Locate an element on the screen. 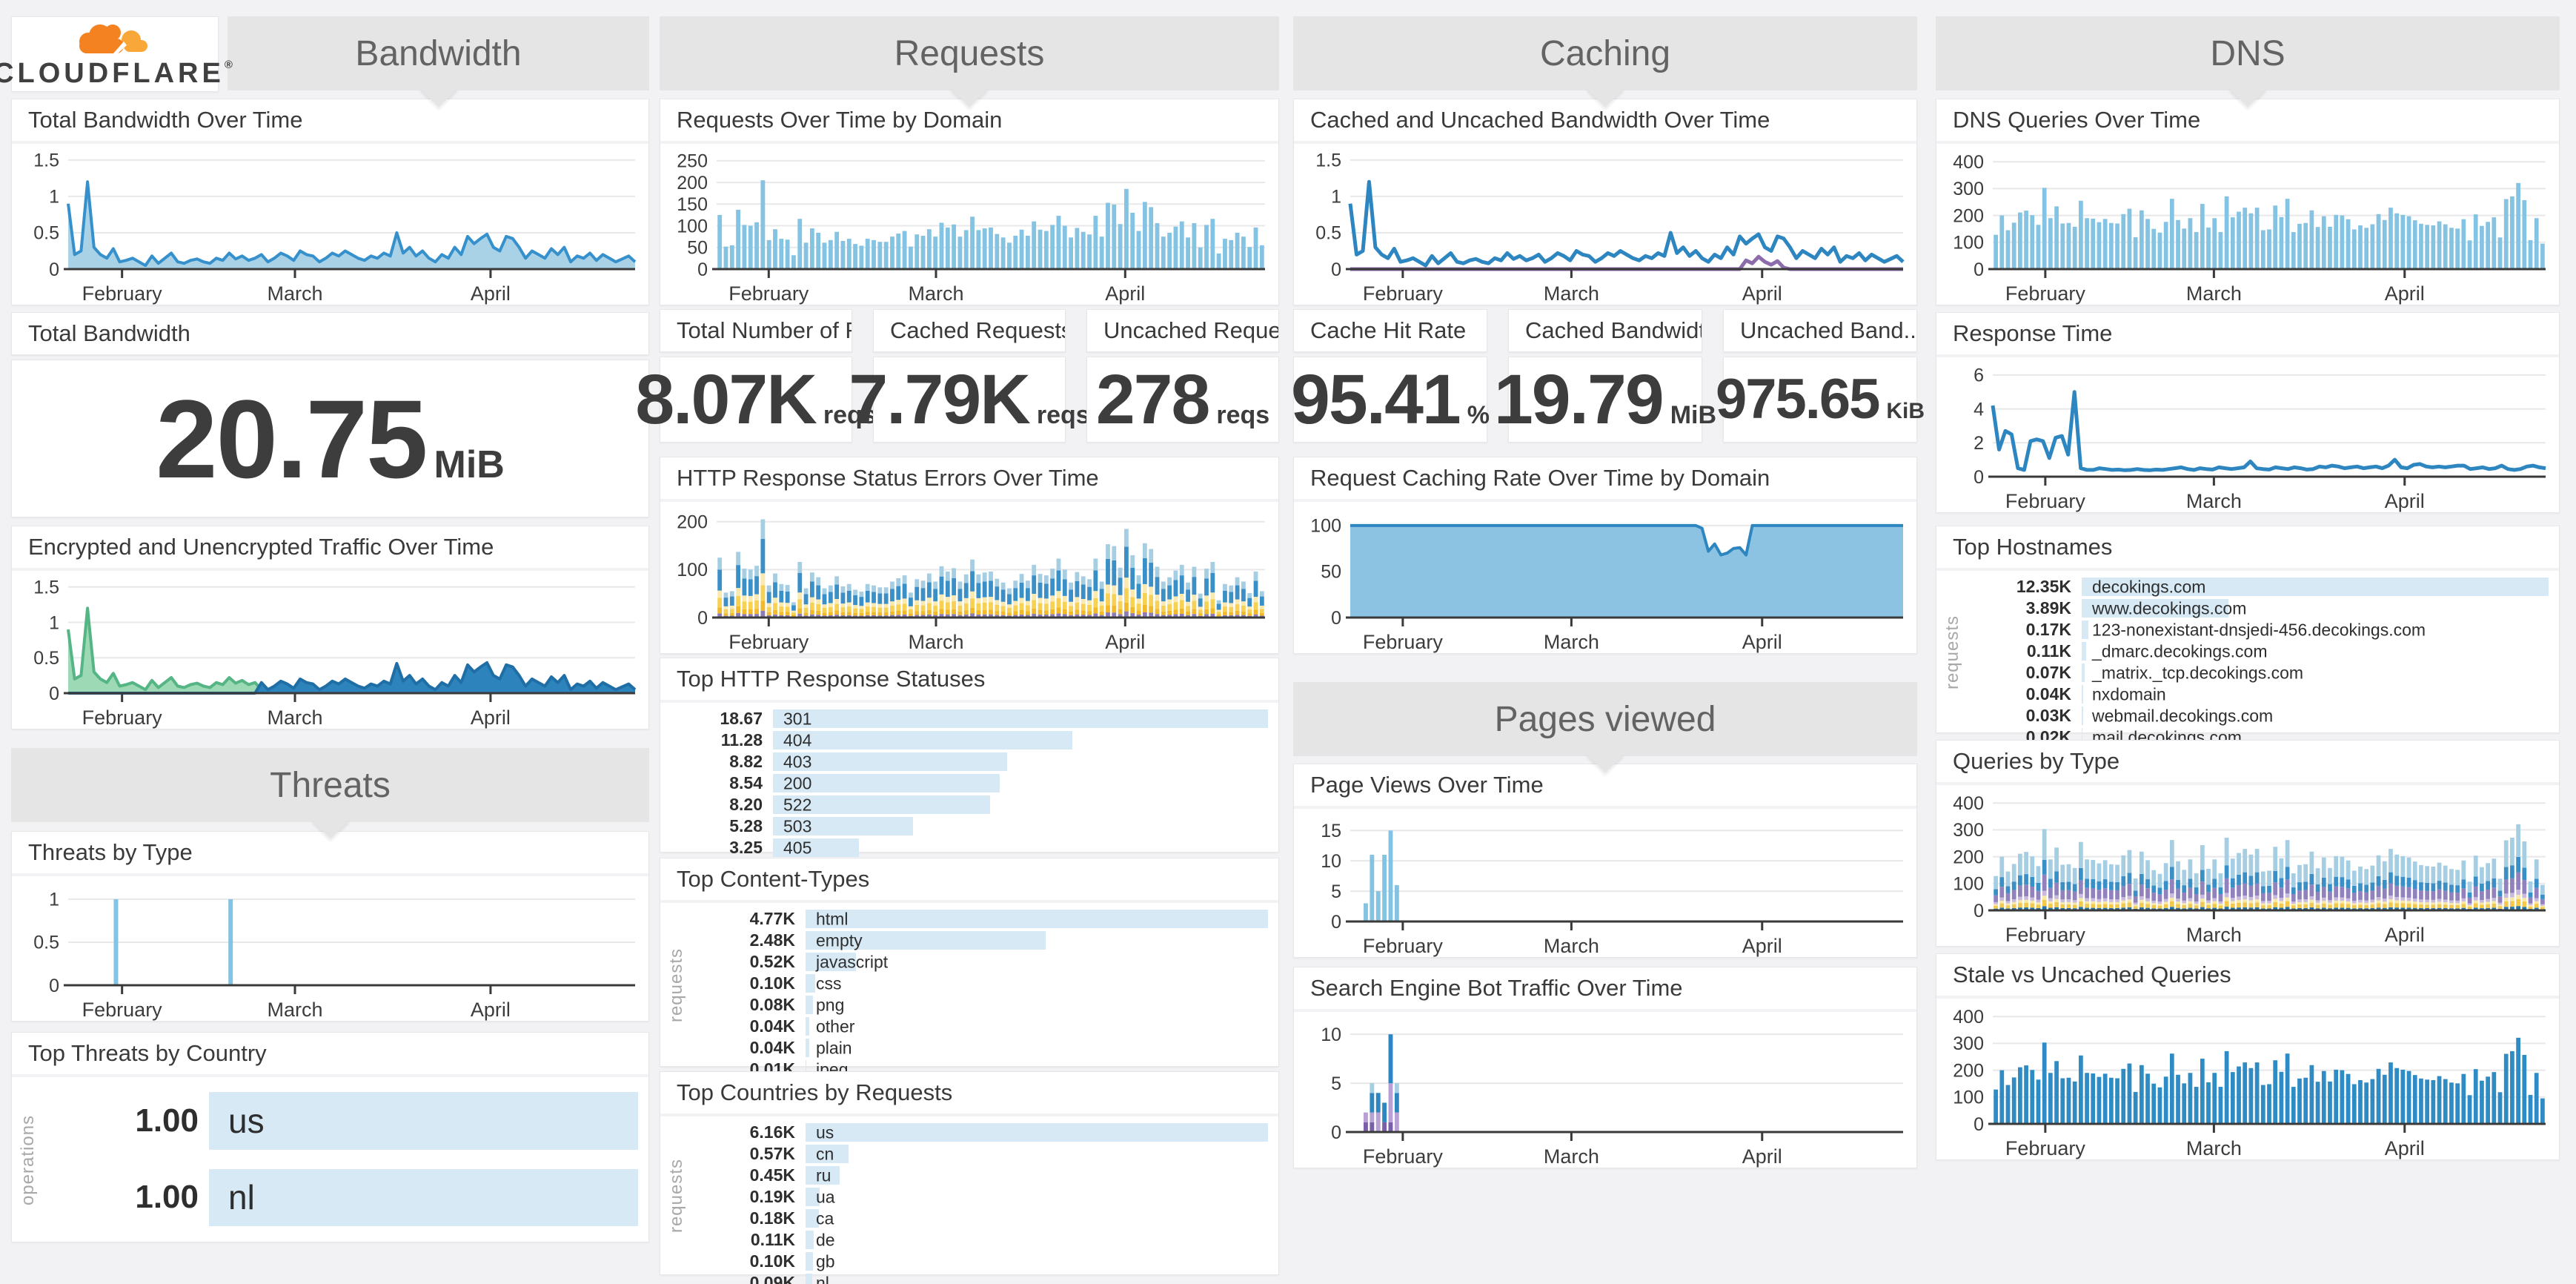 The image size is (2576, 1284). list-item: 0.57K cn is located at coordinates (983, 1154).